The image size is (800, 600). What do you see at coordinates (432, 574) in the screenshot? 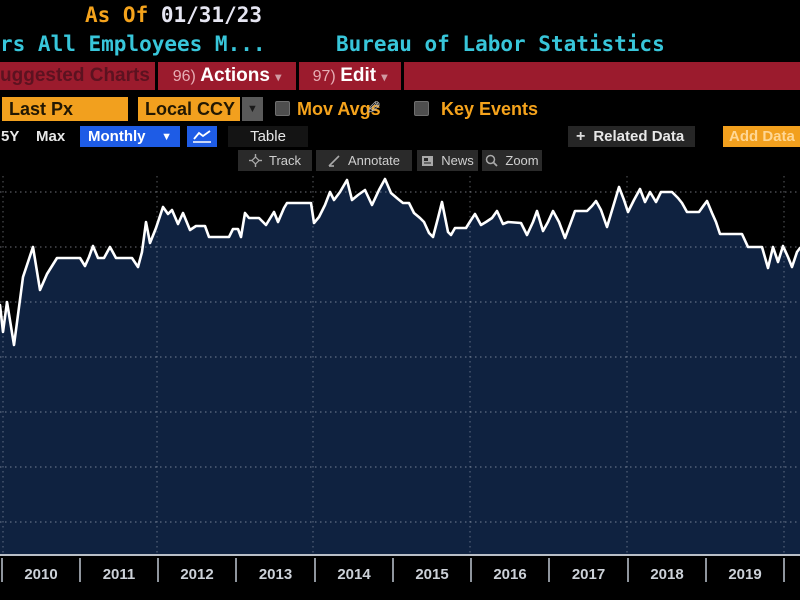
I see `x-axis-year-label: 2015` at bounding box center [432, 574].